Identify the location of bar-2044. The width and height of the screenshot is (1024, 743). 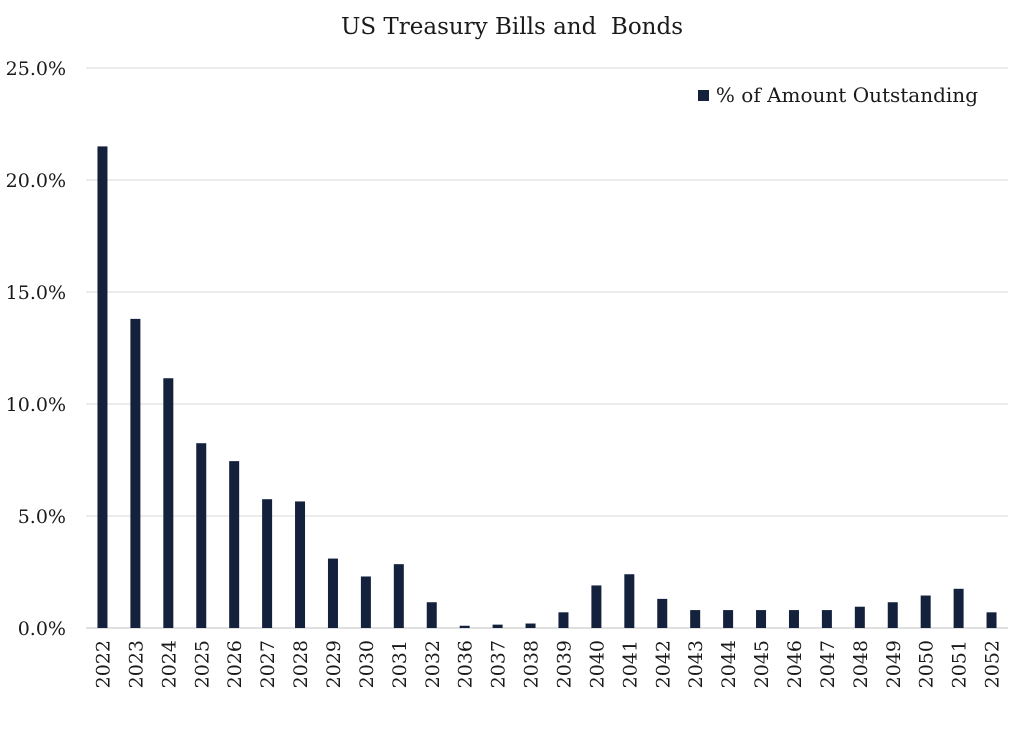
(728, 619).